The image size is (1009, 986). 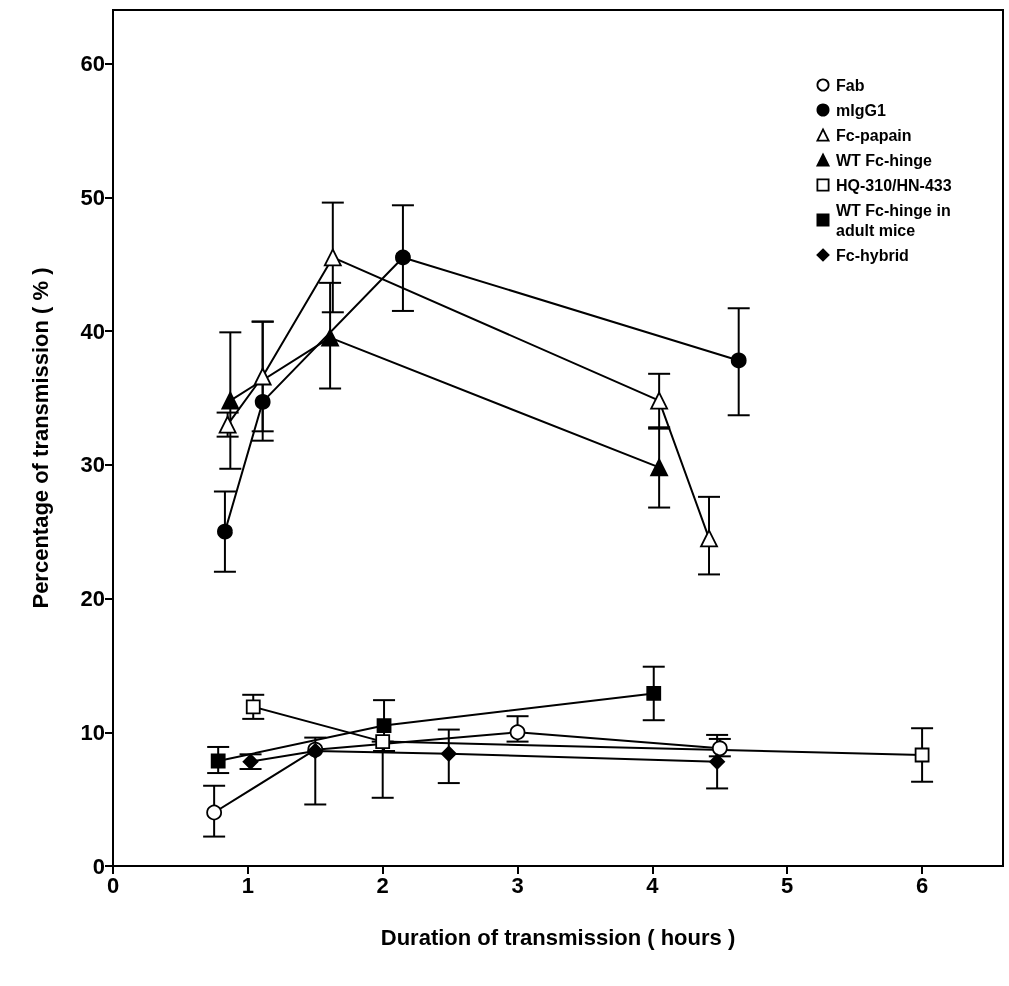 I want to click on legend-label: Fab, so click(x=850, y=85).